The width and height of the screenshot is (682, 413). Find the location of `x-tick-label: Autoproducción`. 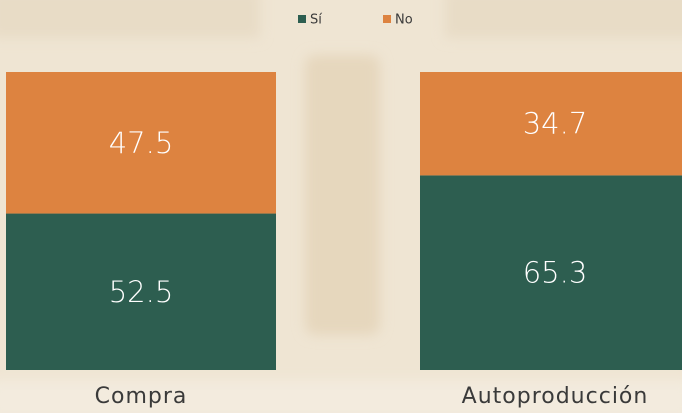

x-tick-label: Autoproducción is located at coordinates (555, 396).